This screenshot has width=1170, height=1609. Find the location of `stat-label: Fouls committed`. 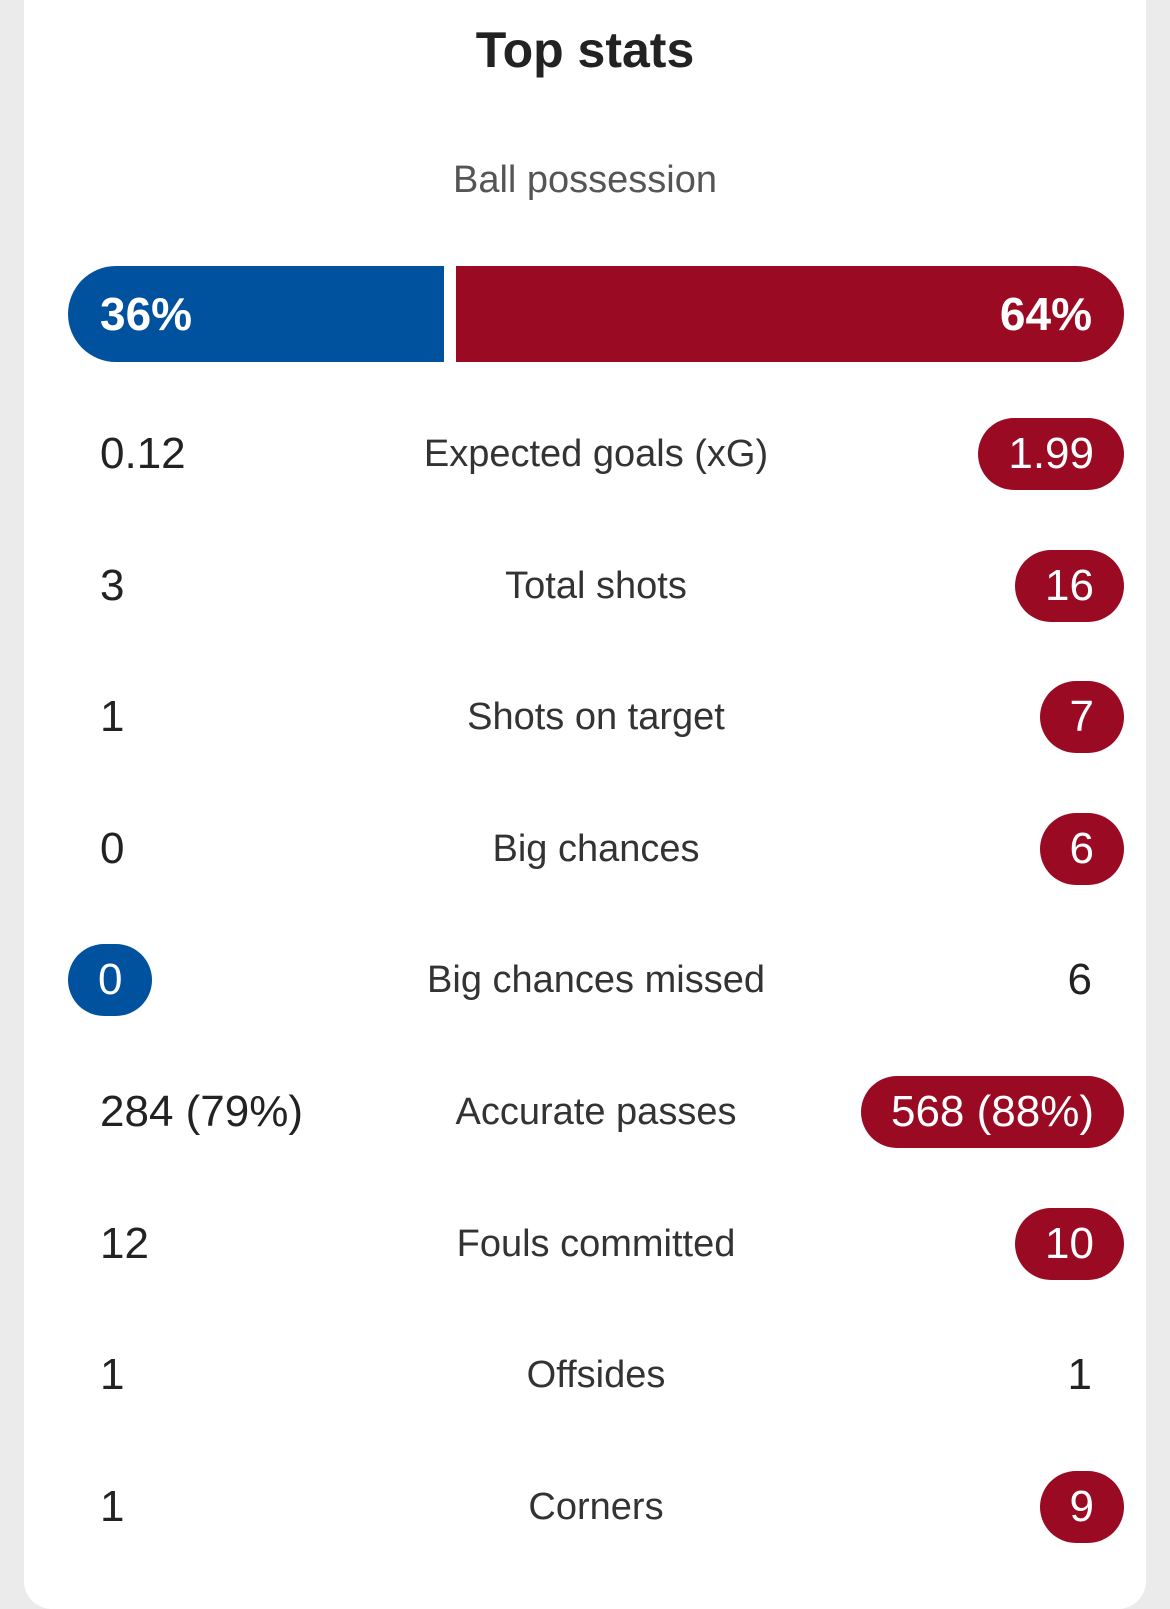

stat-label: Fouls committed is located at coordinates (596, 1244).